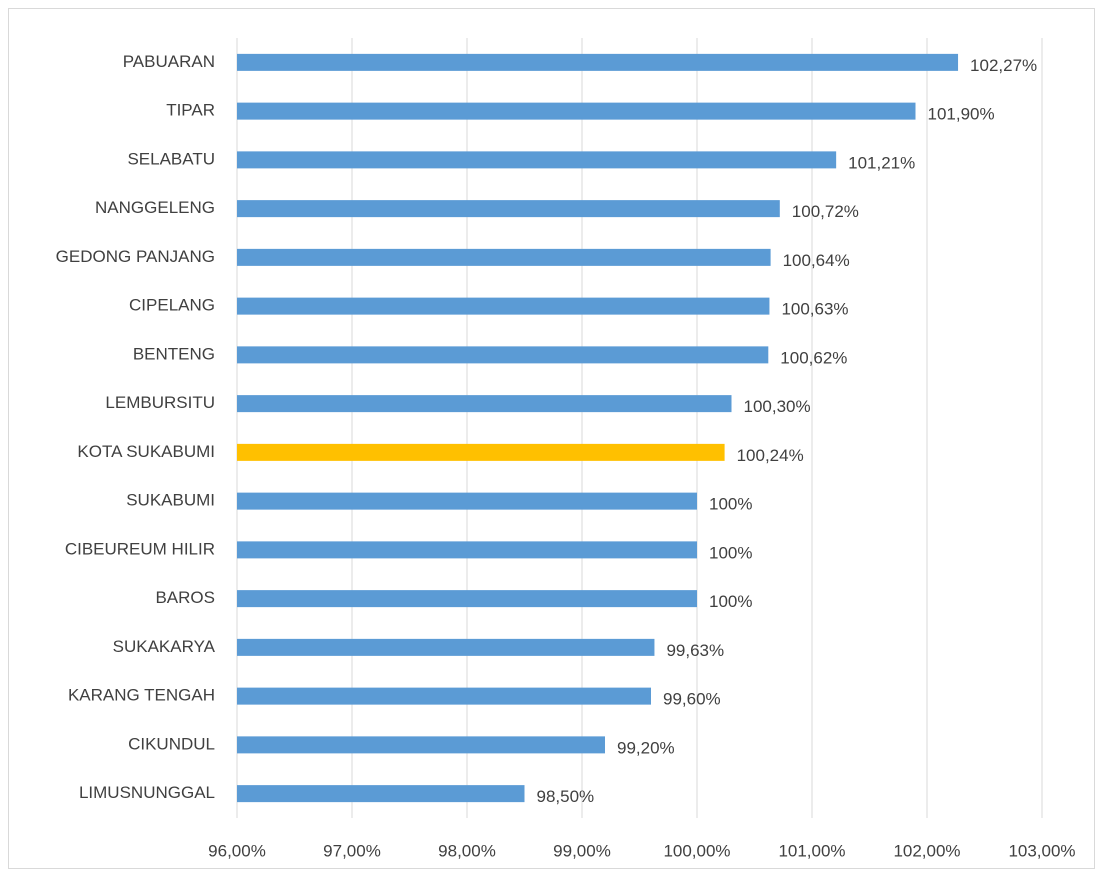  Describe the element at coordinates (147, 792) in the screenshot. I see `y-tick-label: LIMUSNUNGGAL` at that location.